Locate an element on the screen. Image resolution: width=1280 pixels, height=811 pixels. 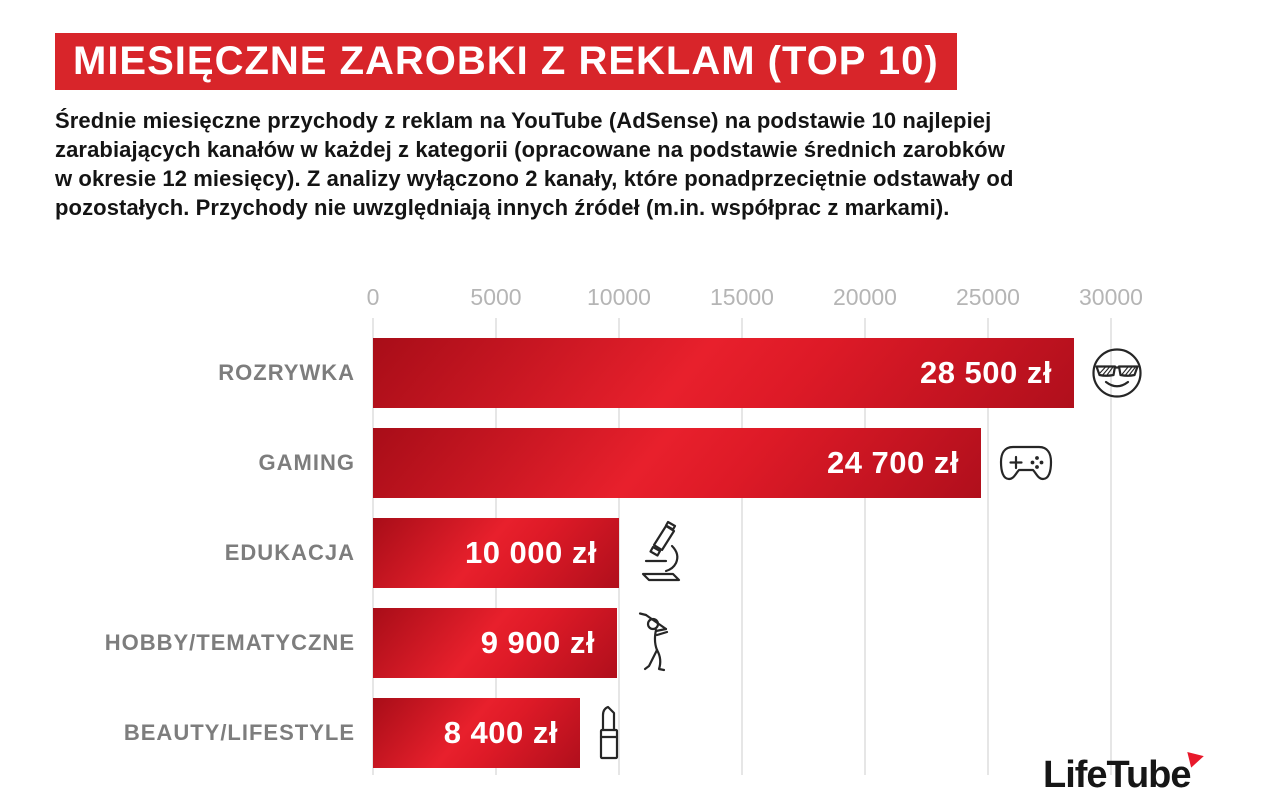
bar-value: 24 700 zł is located at coordinates (892, 462).